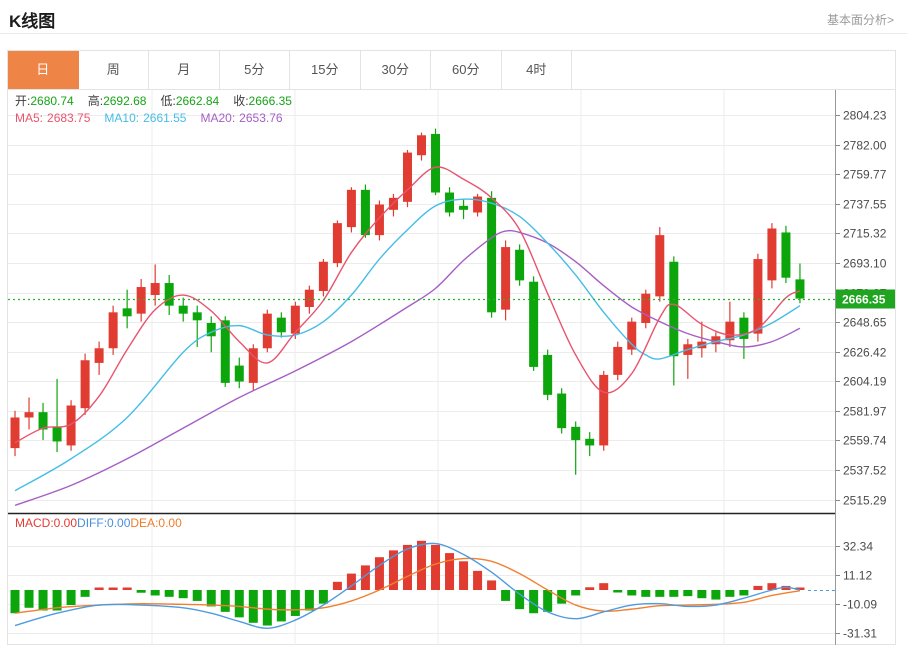 Image resolution: width=907 pixels, height=645 pixels. I want to click on tab-m15: 15分, so click(325, 70).